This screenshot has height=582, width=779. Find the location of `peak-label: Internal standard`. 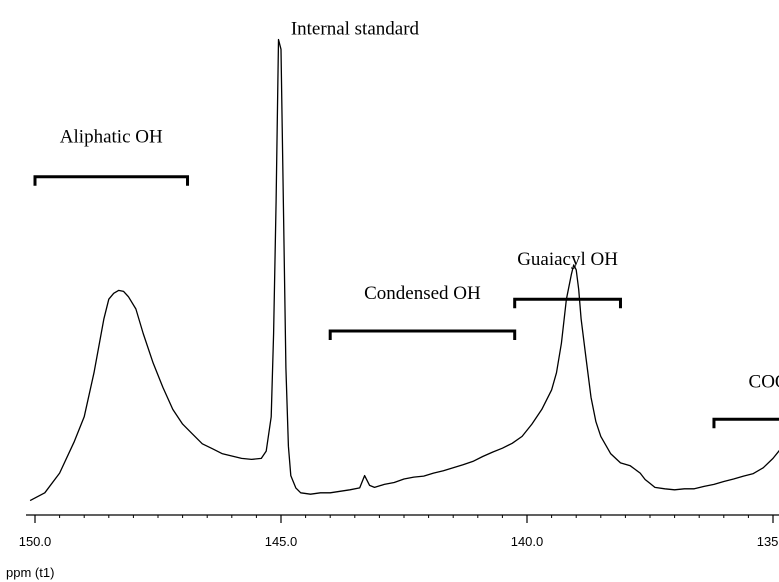

peak-label: Internal standard is located at coordinates (355, 29).